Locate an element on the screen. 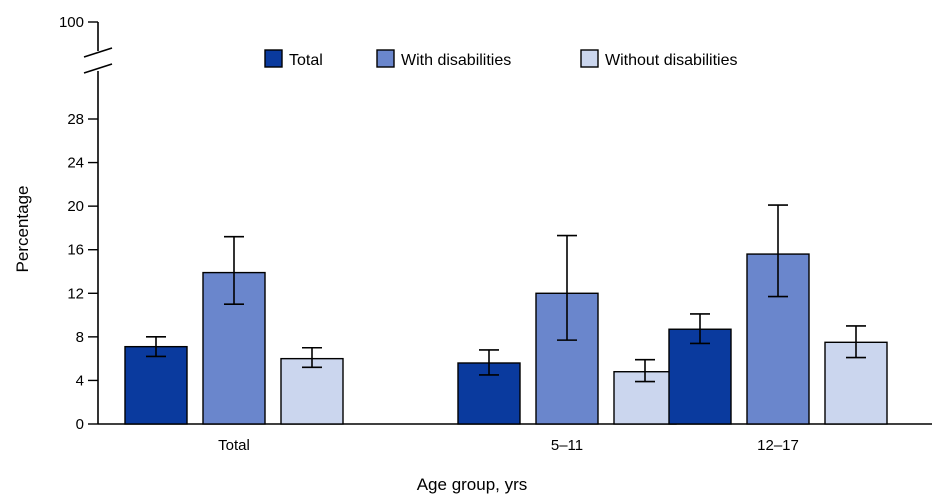  y-tick-label: 28 is located at coordinates (75, 119).